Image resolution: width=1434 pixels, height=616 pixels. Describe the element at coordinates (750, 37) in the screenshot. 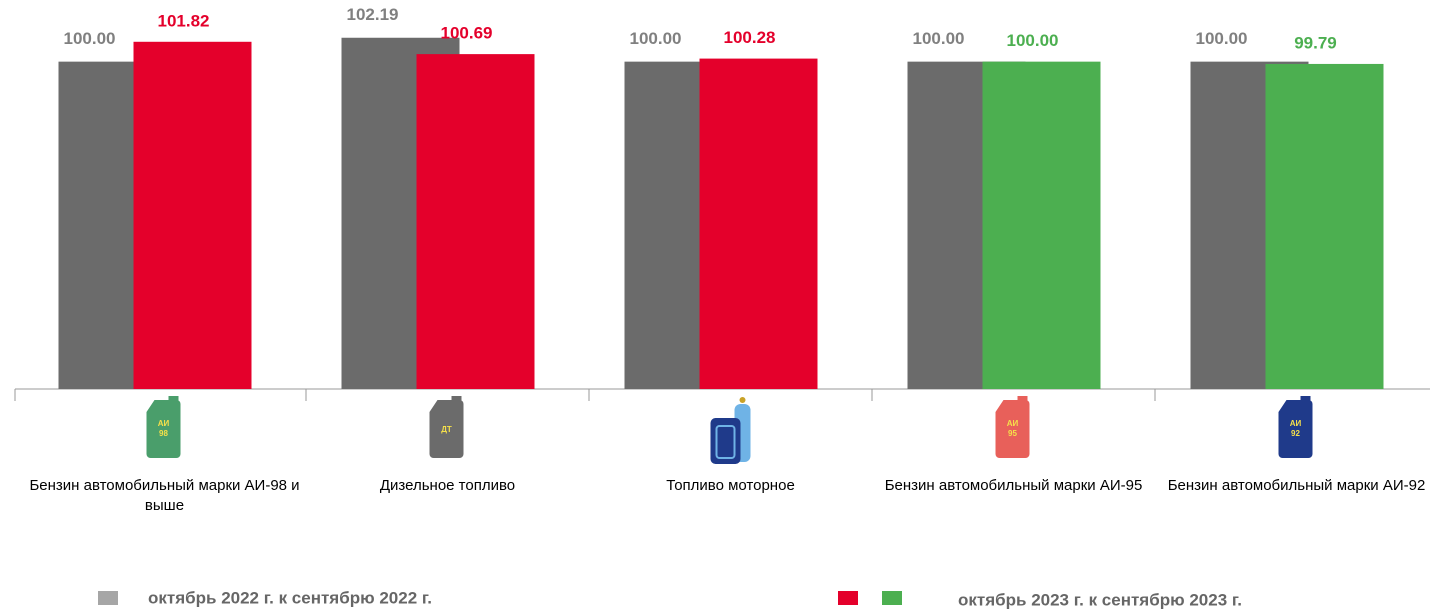

I see `value-label: 100.28` at that location.